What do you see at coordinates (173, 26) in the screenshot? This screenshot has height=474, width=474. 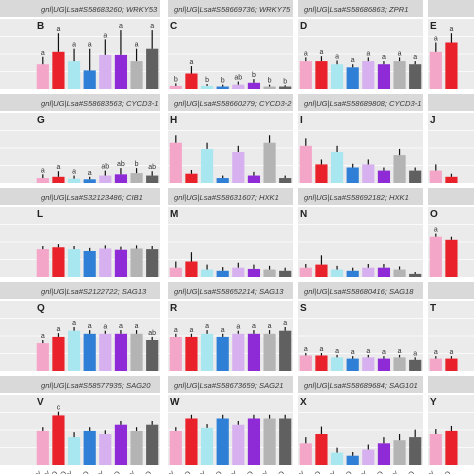 I see `panel-letter: C` at bounding box center [173, 26].